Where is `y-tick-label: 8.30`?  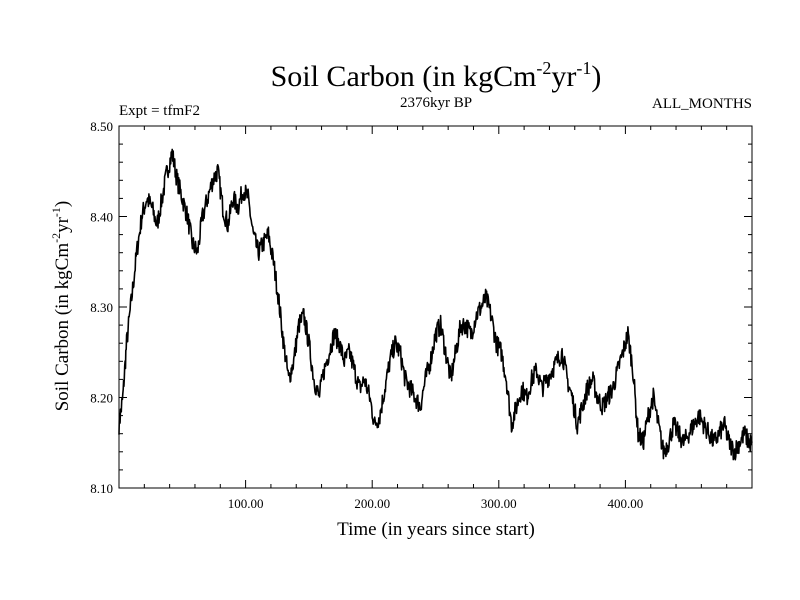 y-tick-label: 8.30 is located at coordinates (101, 307).